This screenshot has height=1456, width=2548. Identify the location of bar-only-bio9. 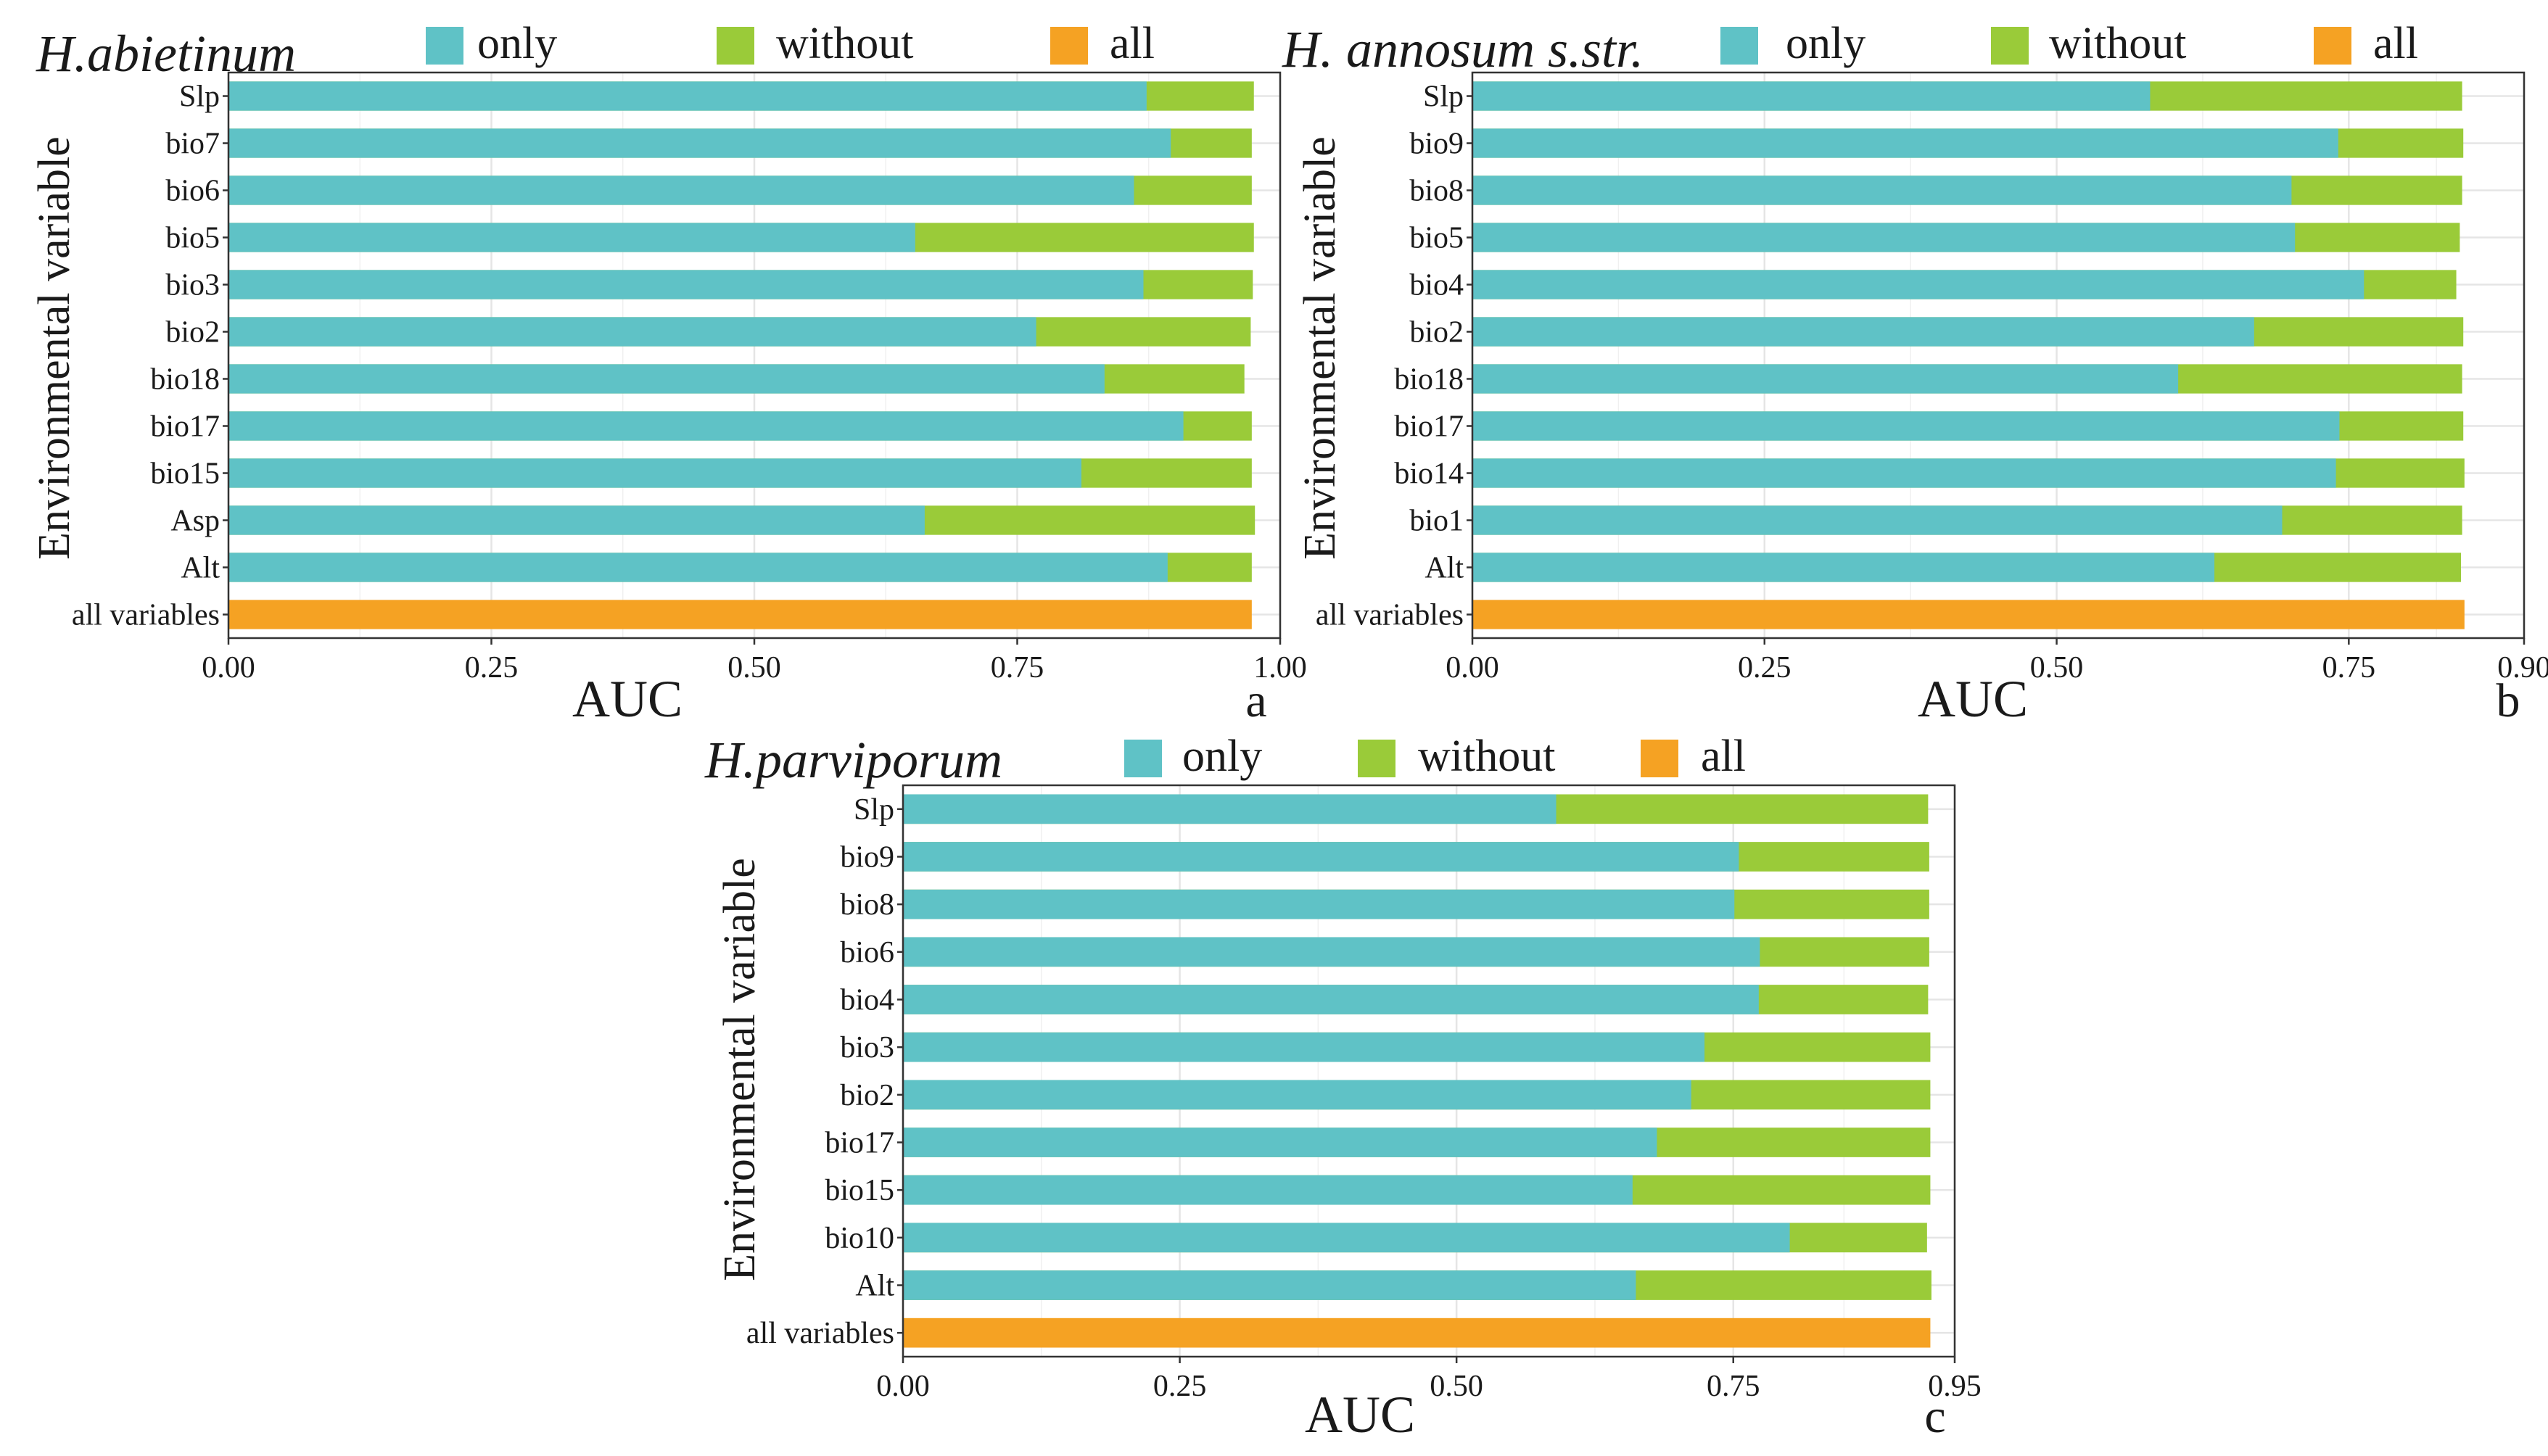
(1905, 143).